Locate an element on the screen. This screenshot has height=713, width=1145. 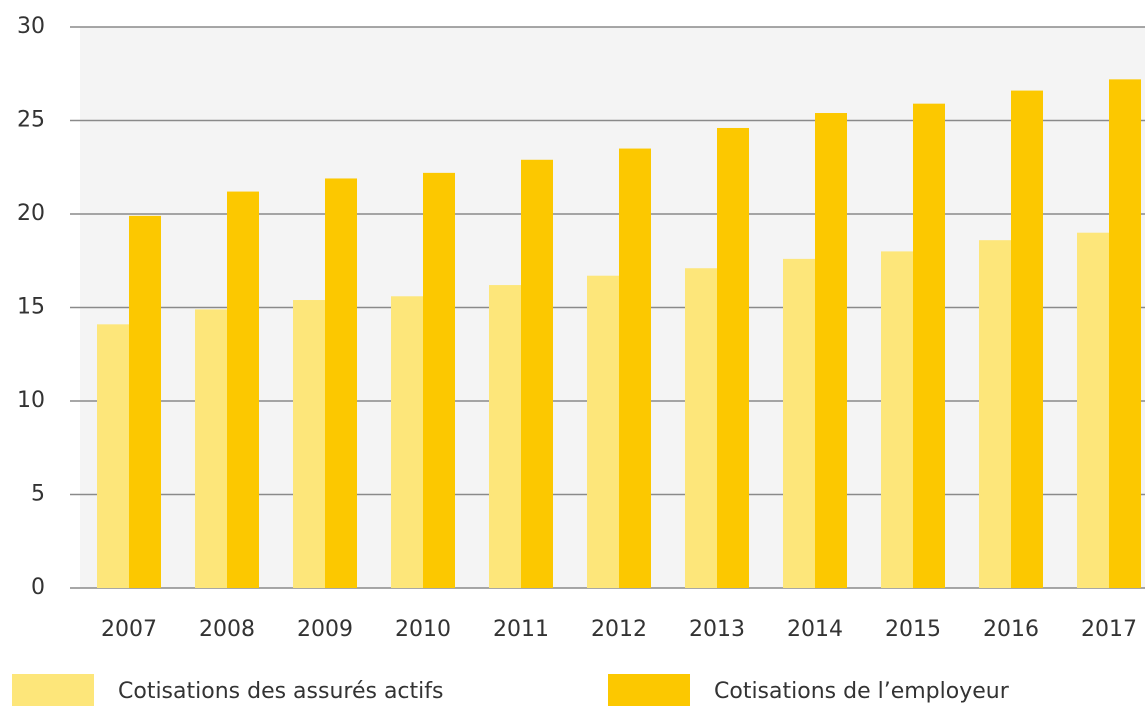
x-tick-label: 2015 is located at coordinates (913, 629).